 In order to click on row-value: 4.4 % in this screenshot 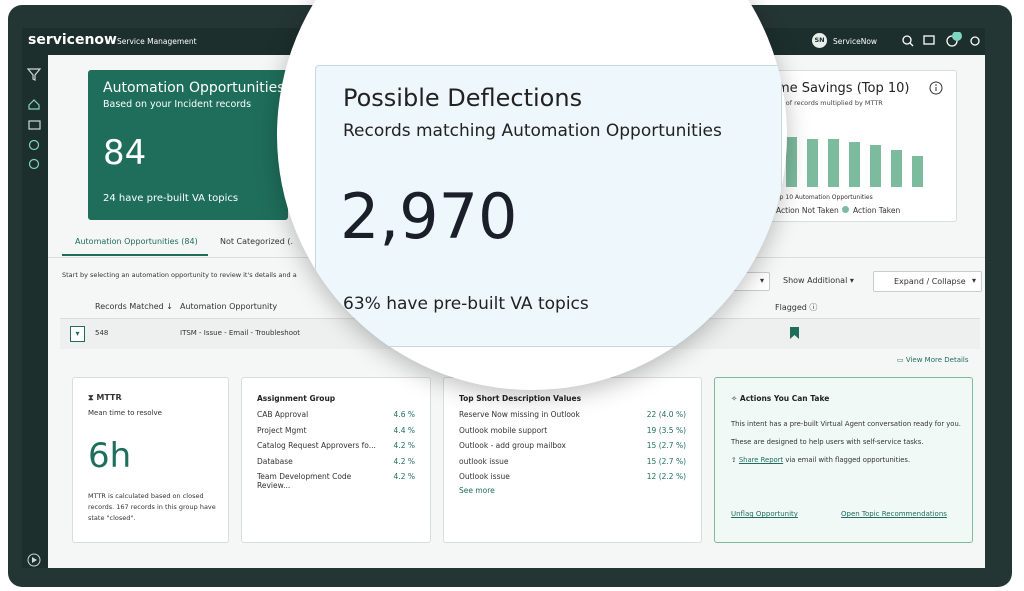, I will do `click(404, 430)`.